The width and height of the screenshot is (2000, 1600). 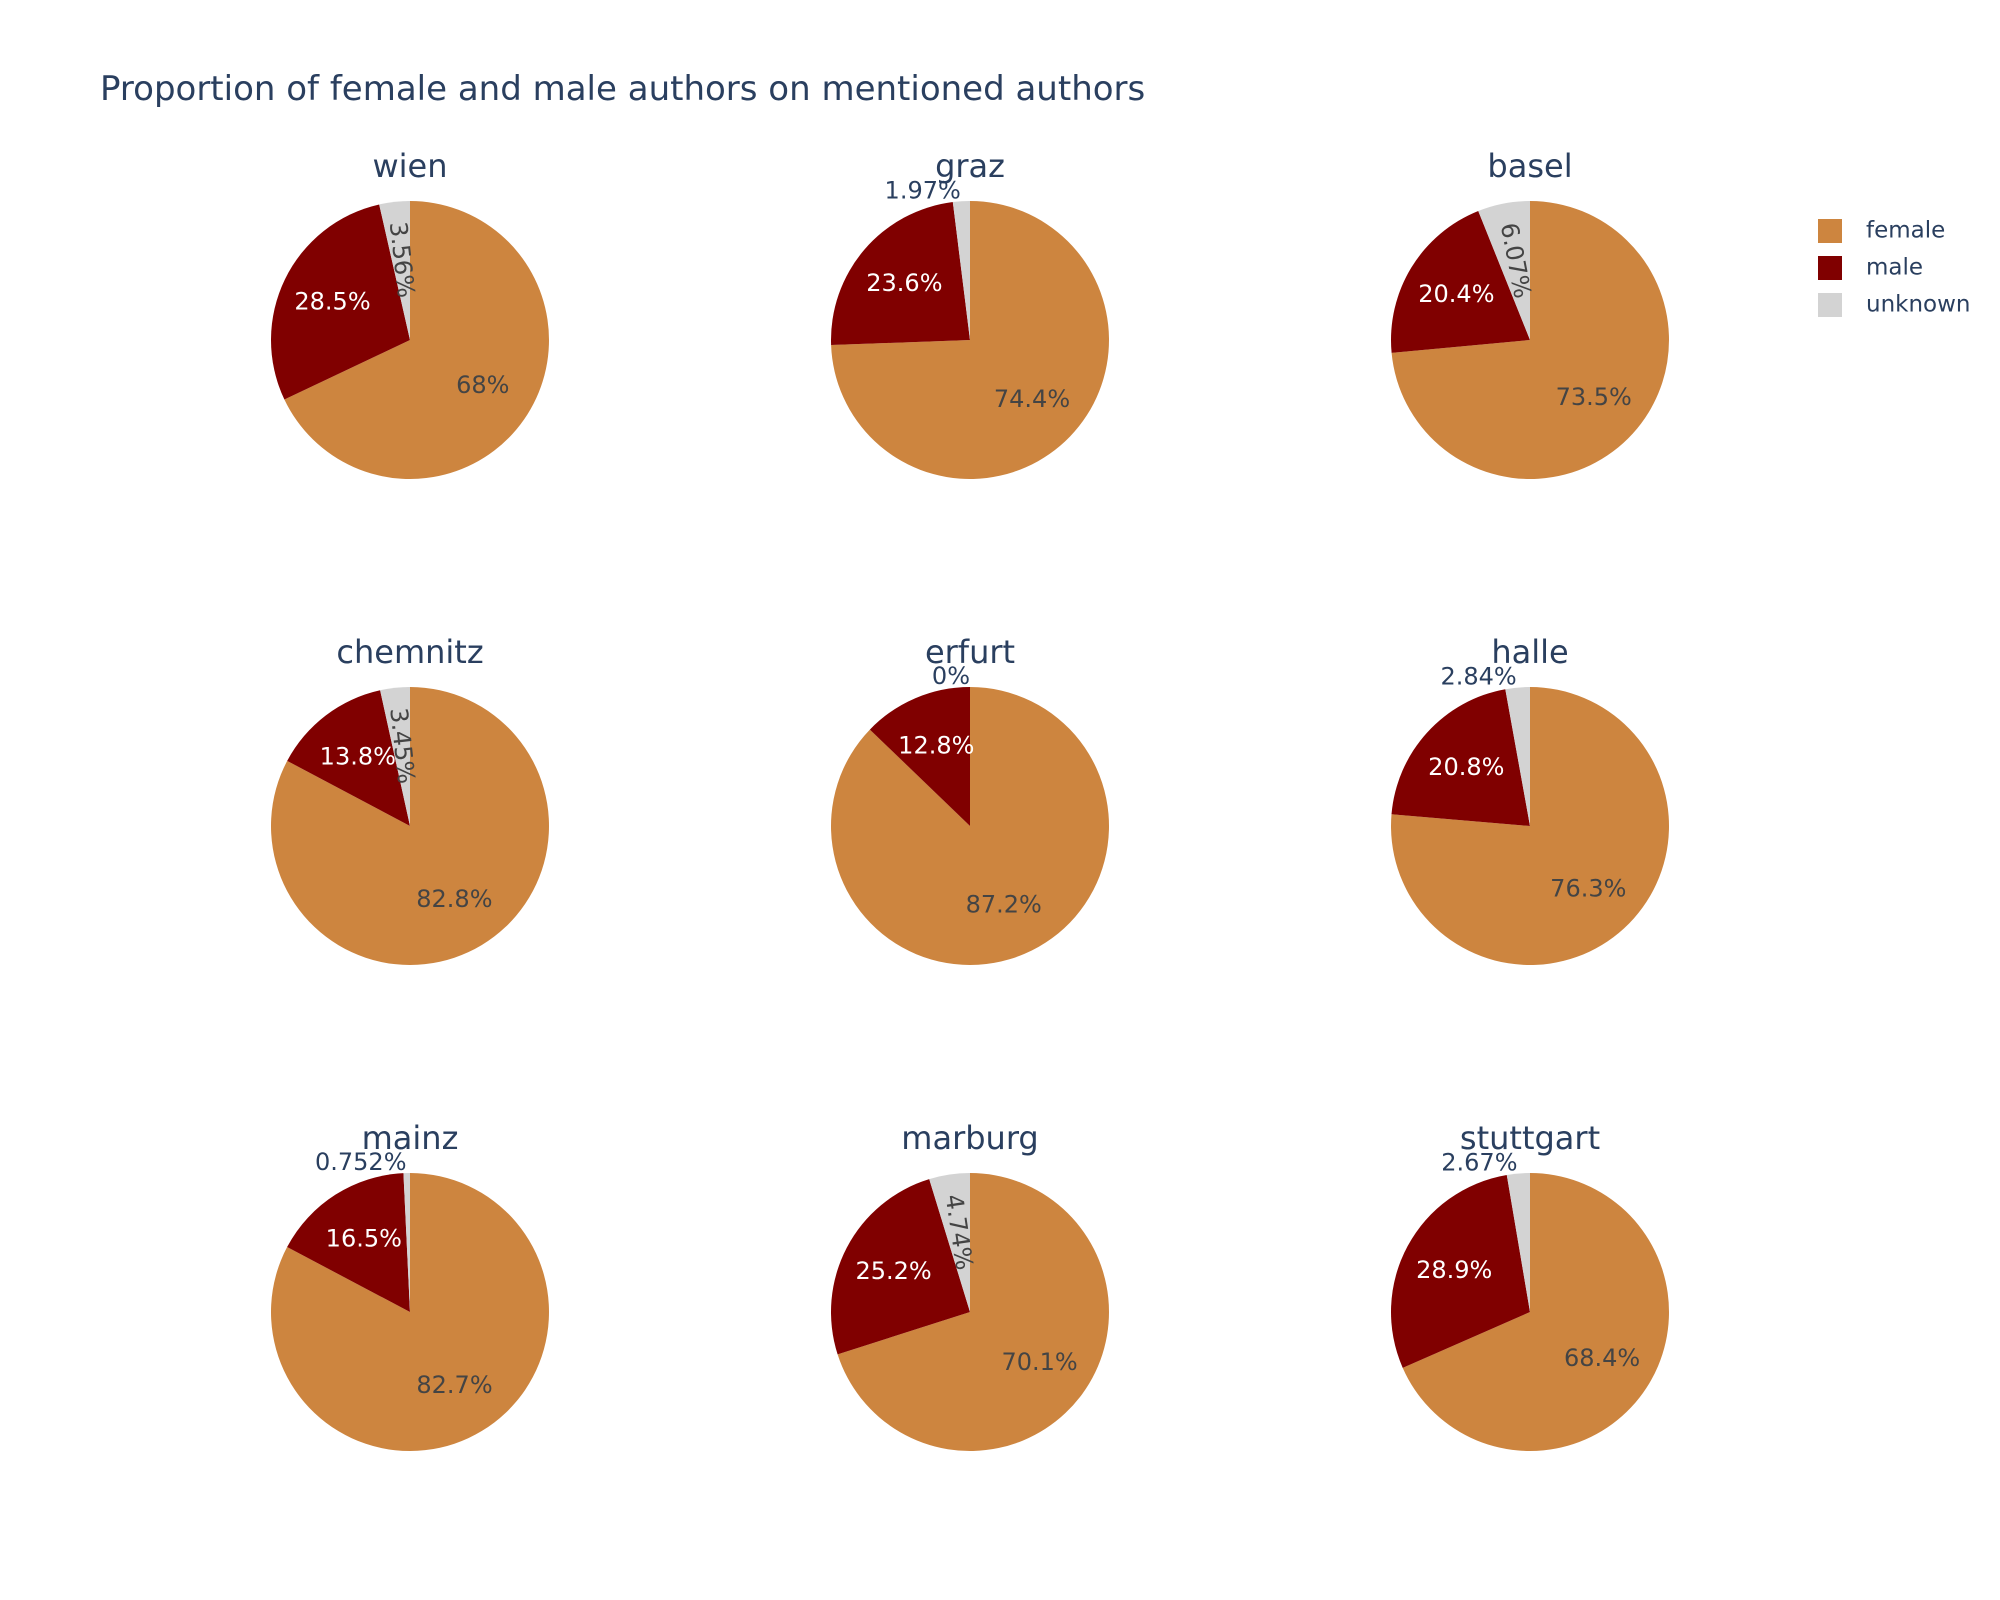 What do you see at coordinates (361, 1162) in the screenshot?
I see `slice-label-unknown: 0.752%` at bounding box center [361, 1162].